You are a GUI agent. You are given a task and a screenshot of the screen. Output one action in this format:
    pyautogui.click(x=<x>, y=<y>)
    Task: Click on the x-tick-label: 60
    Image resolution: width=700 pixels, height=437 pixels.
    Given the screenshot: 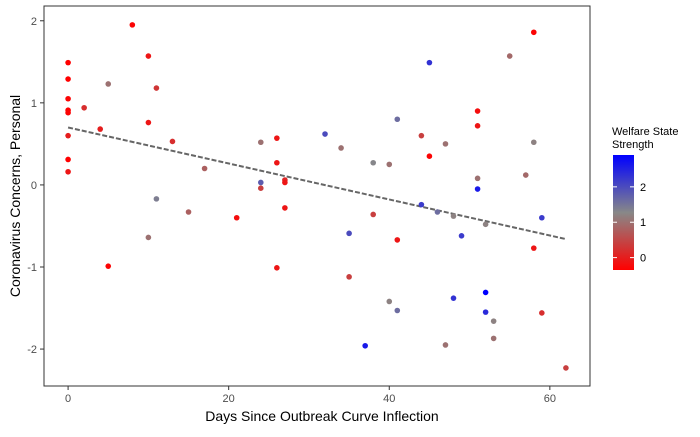 What is the action you would take?
    pyautogui.click(x=550, y=399)
    